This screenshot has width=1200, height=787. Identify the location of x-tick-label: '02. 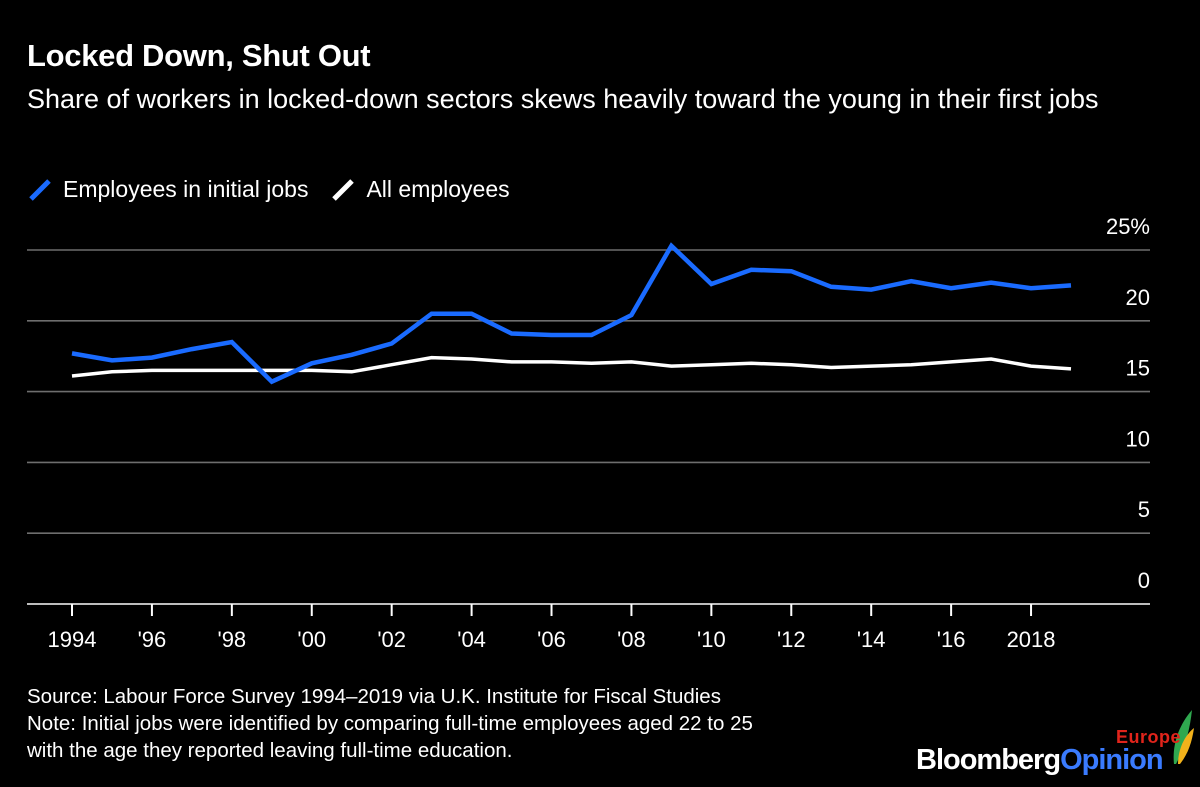
(391, 639).